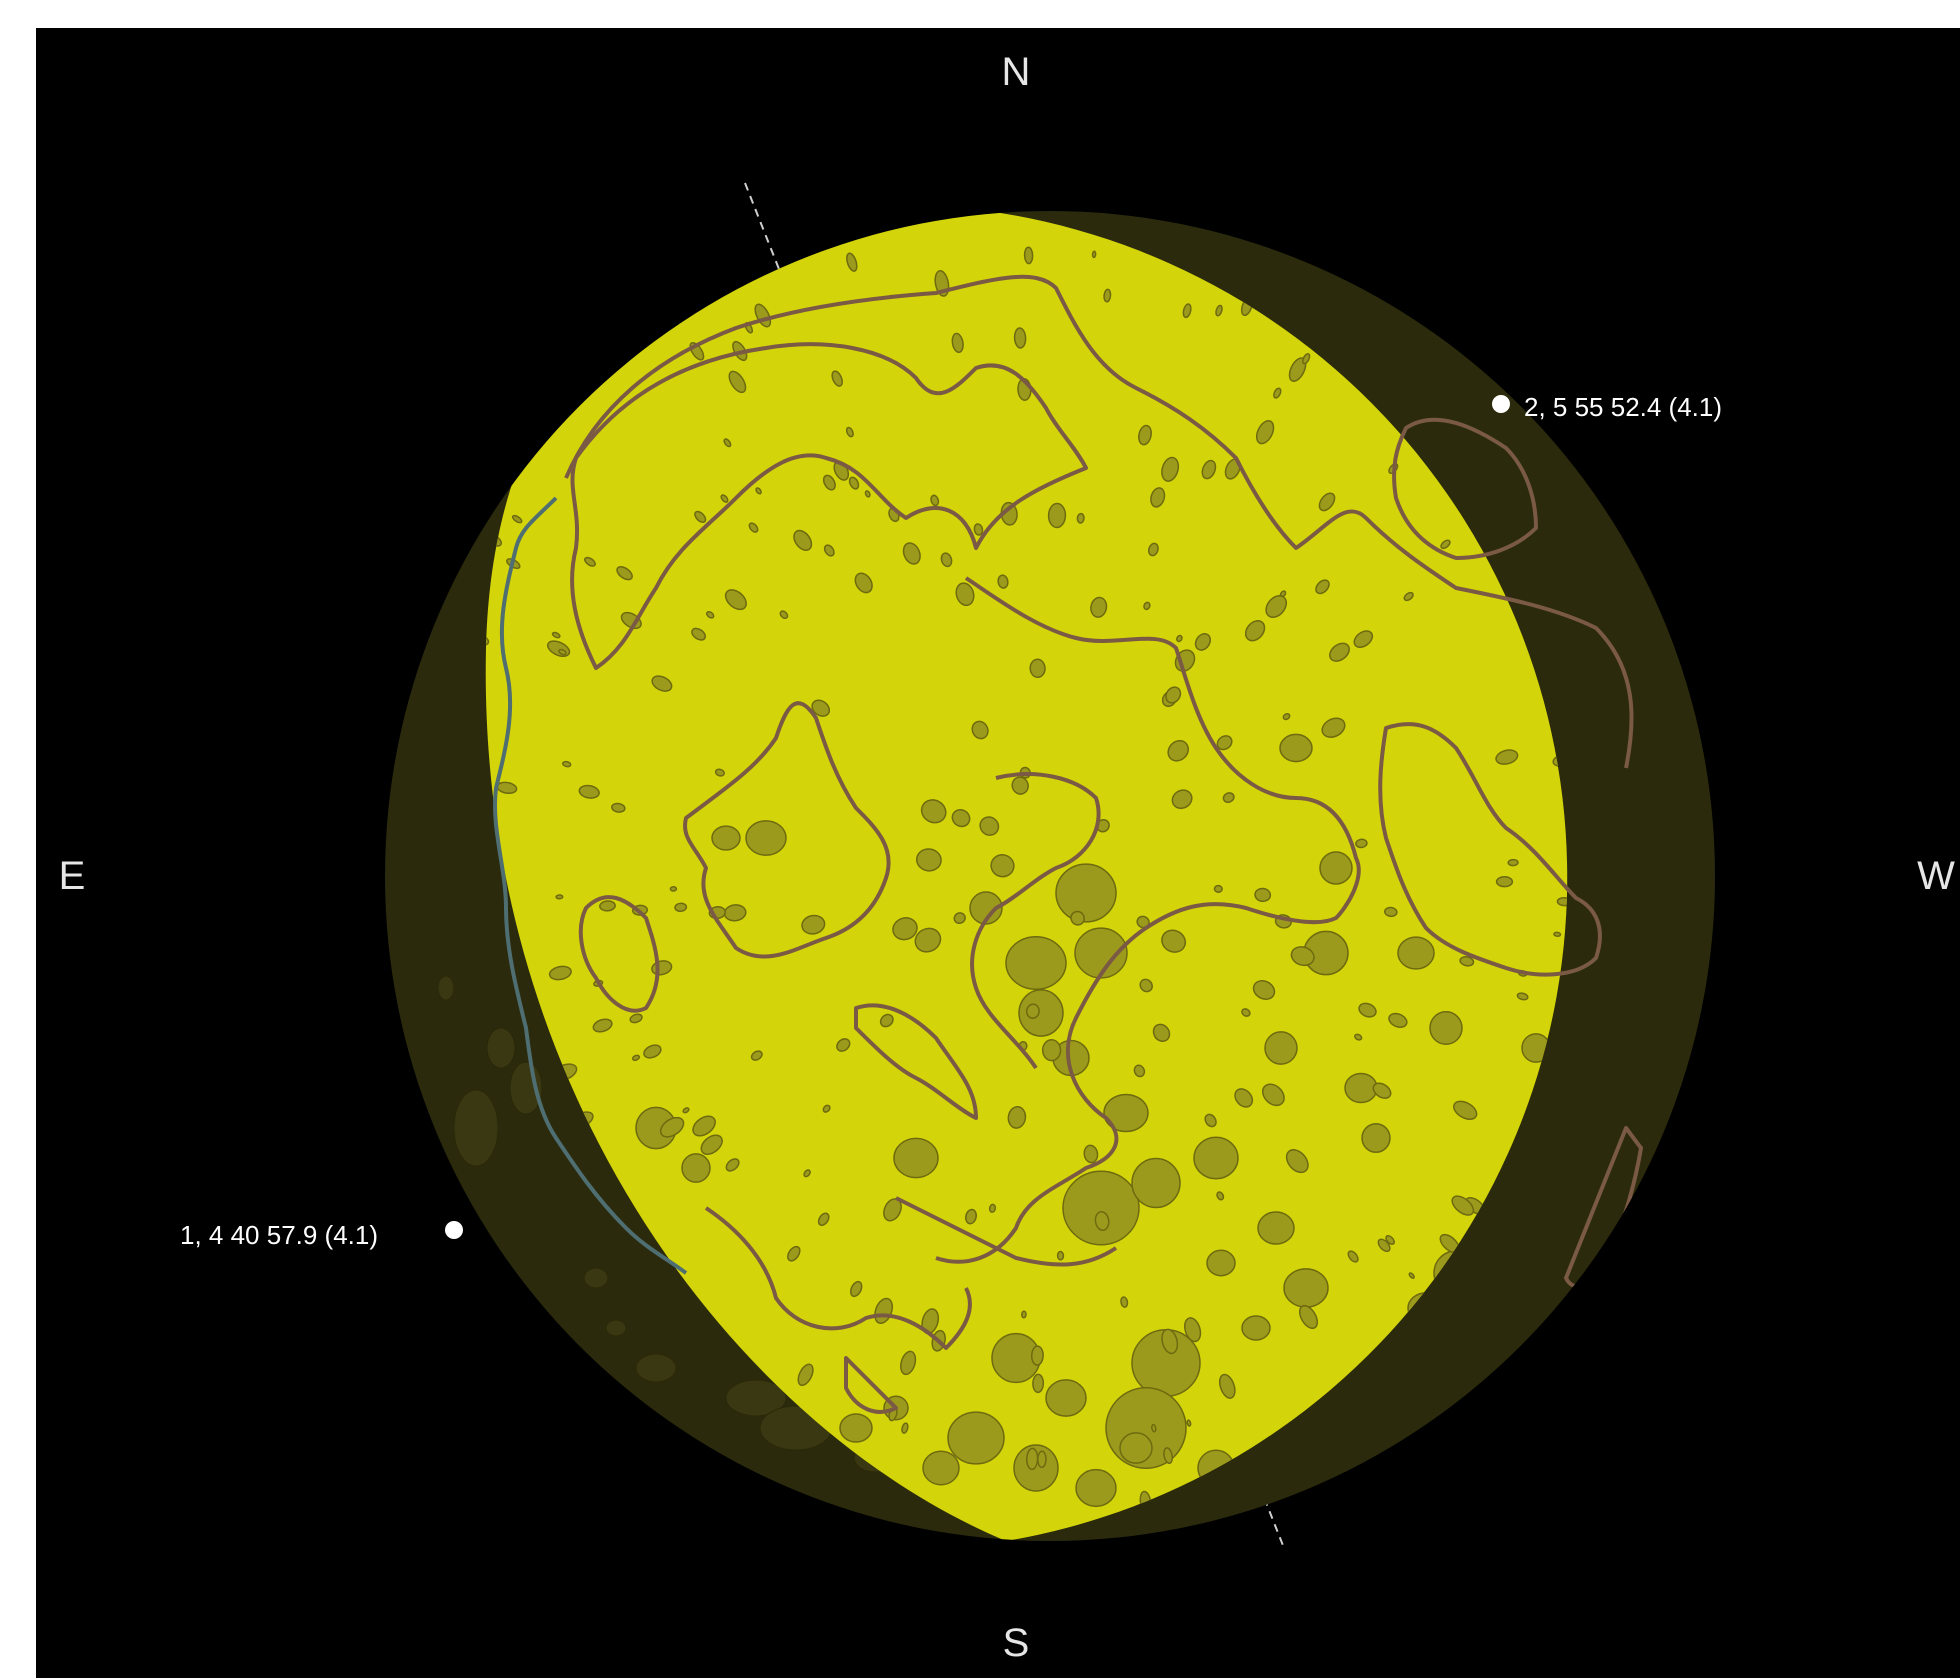  Describe the element at coordinates (1936, 876) in the screenshot. I see `compass-west: W` at that location.